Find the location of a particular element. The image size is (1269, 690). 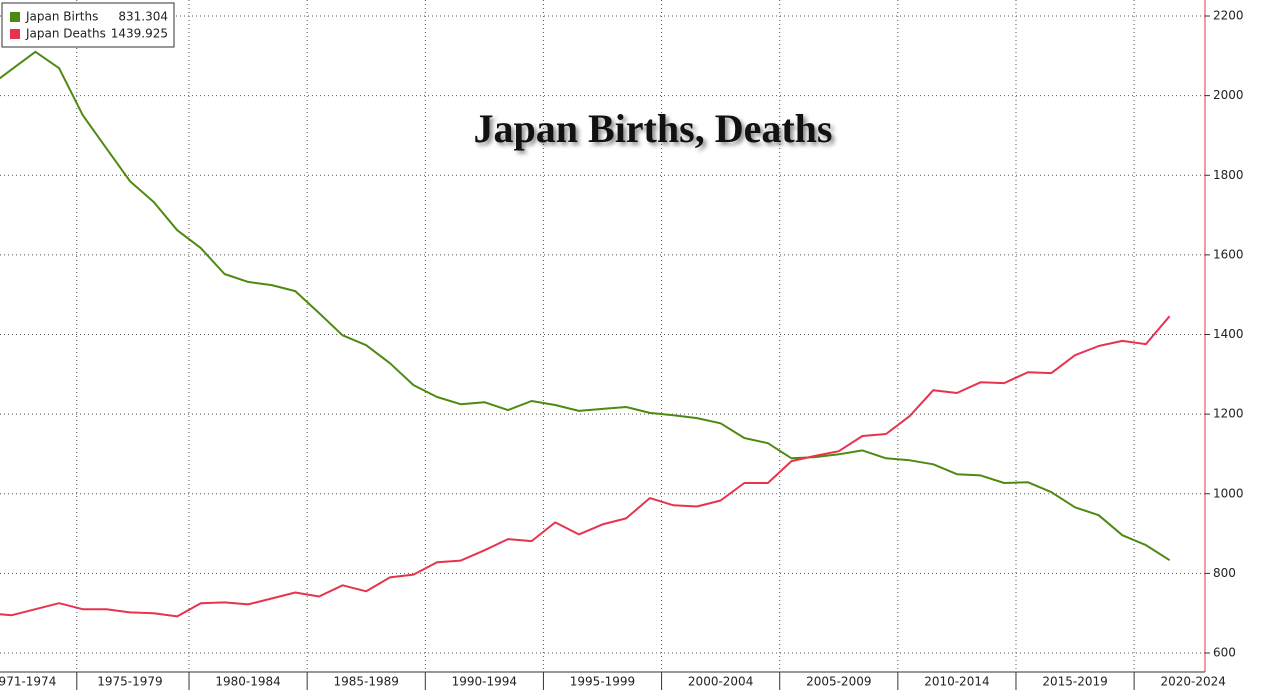

y-tick-label: 800 is located at coordinates (1224, 573).